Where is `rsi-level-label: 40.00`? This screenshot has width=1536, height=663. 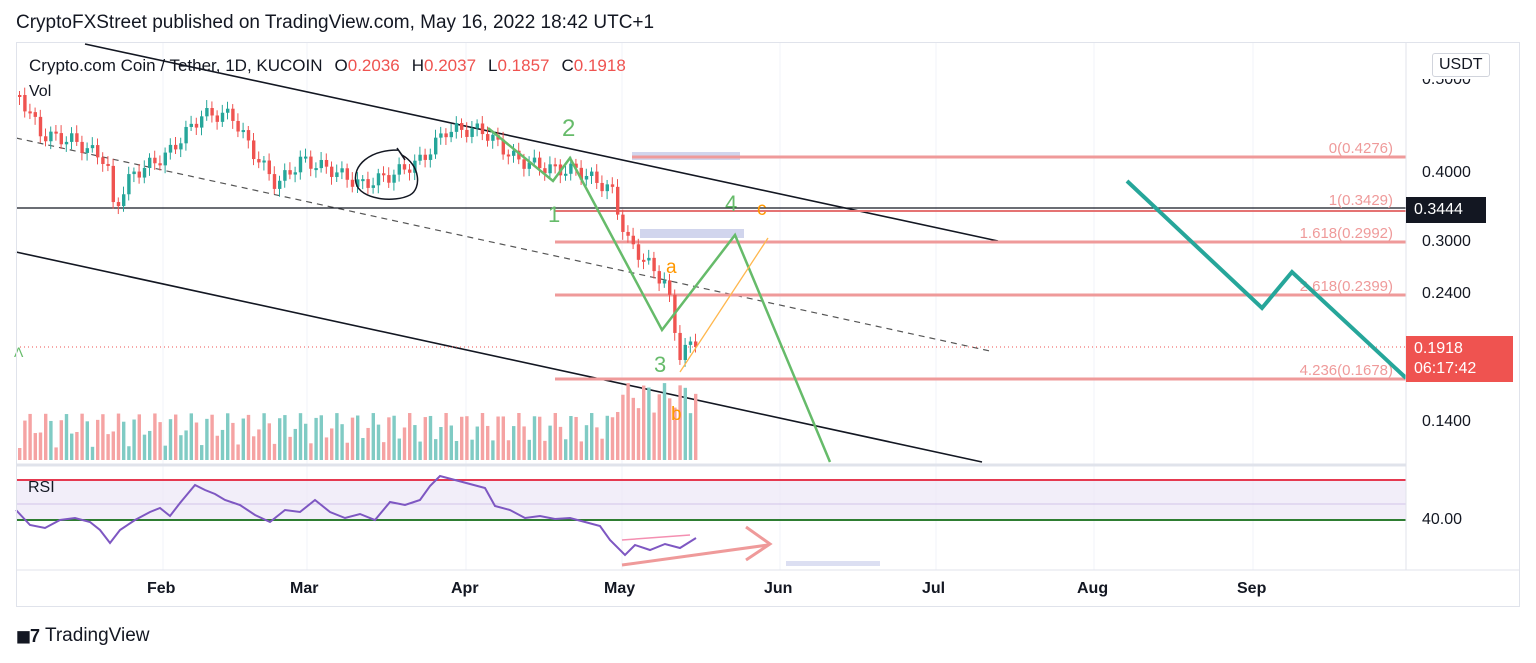 rsi-level-label: 40.00 is located at coordinates (1442, 519).